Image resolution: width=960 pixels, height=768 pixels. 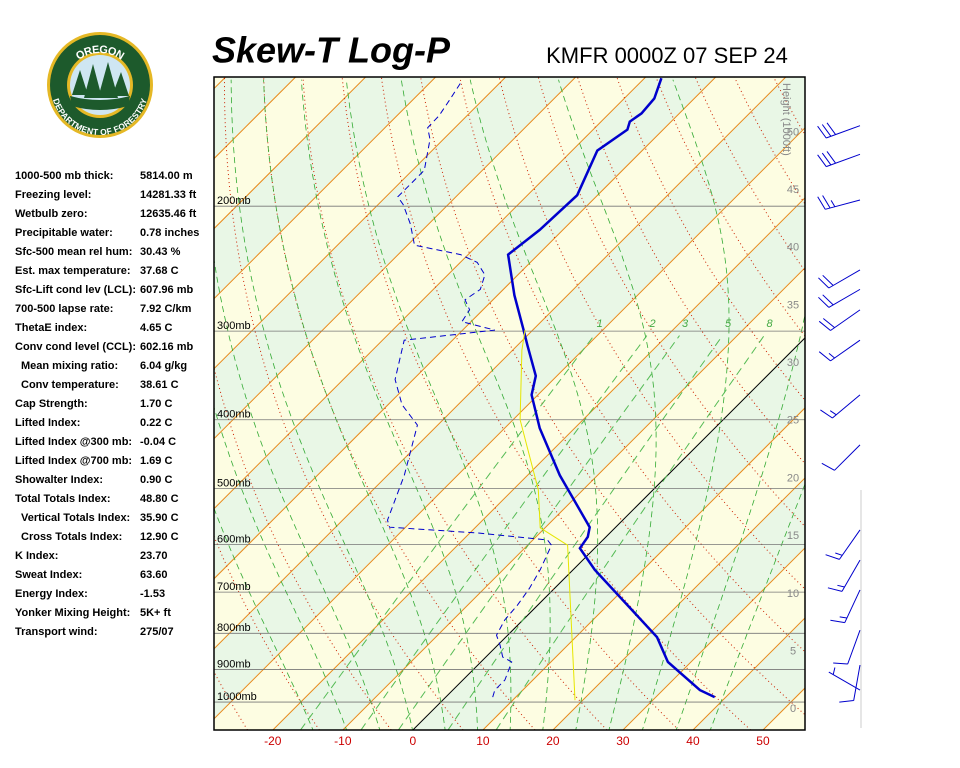 What do you see at coordinates (53, 195) in the screenshot?
I see `index-label: Freezing level:` at bounding box center [53, 195].